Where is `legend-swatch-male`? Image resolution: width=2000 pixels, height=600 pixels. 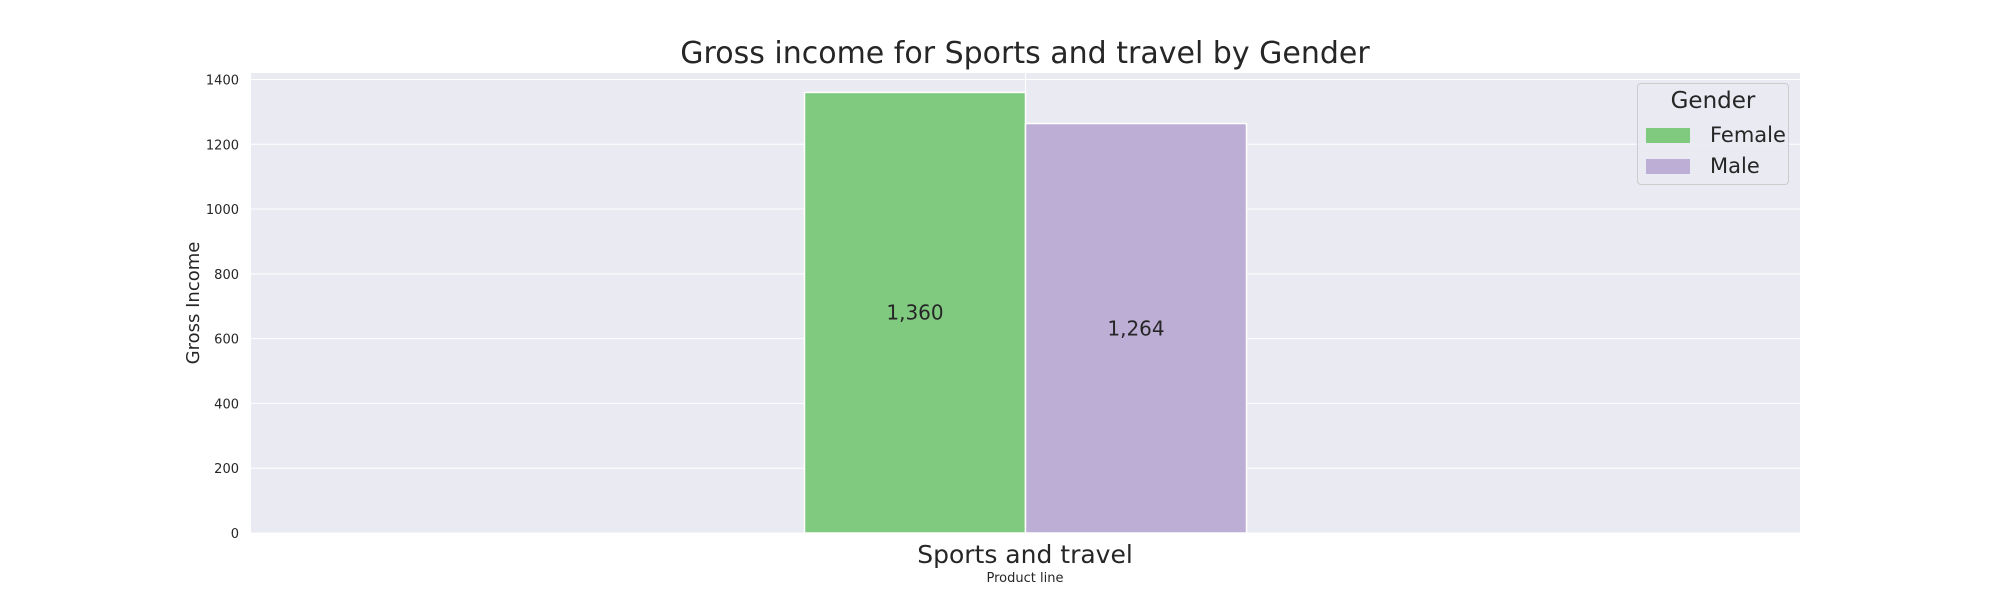
legend-swatch-male is located at coordinates (1668, 166).